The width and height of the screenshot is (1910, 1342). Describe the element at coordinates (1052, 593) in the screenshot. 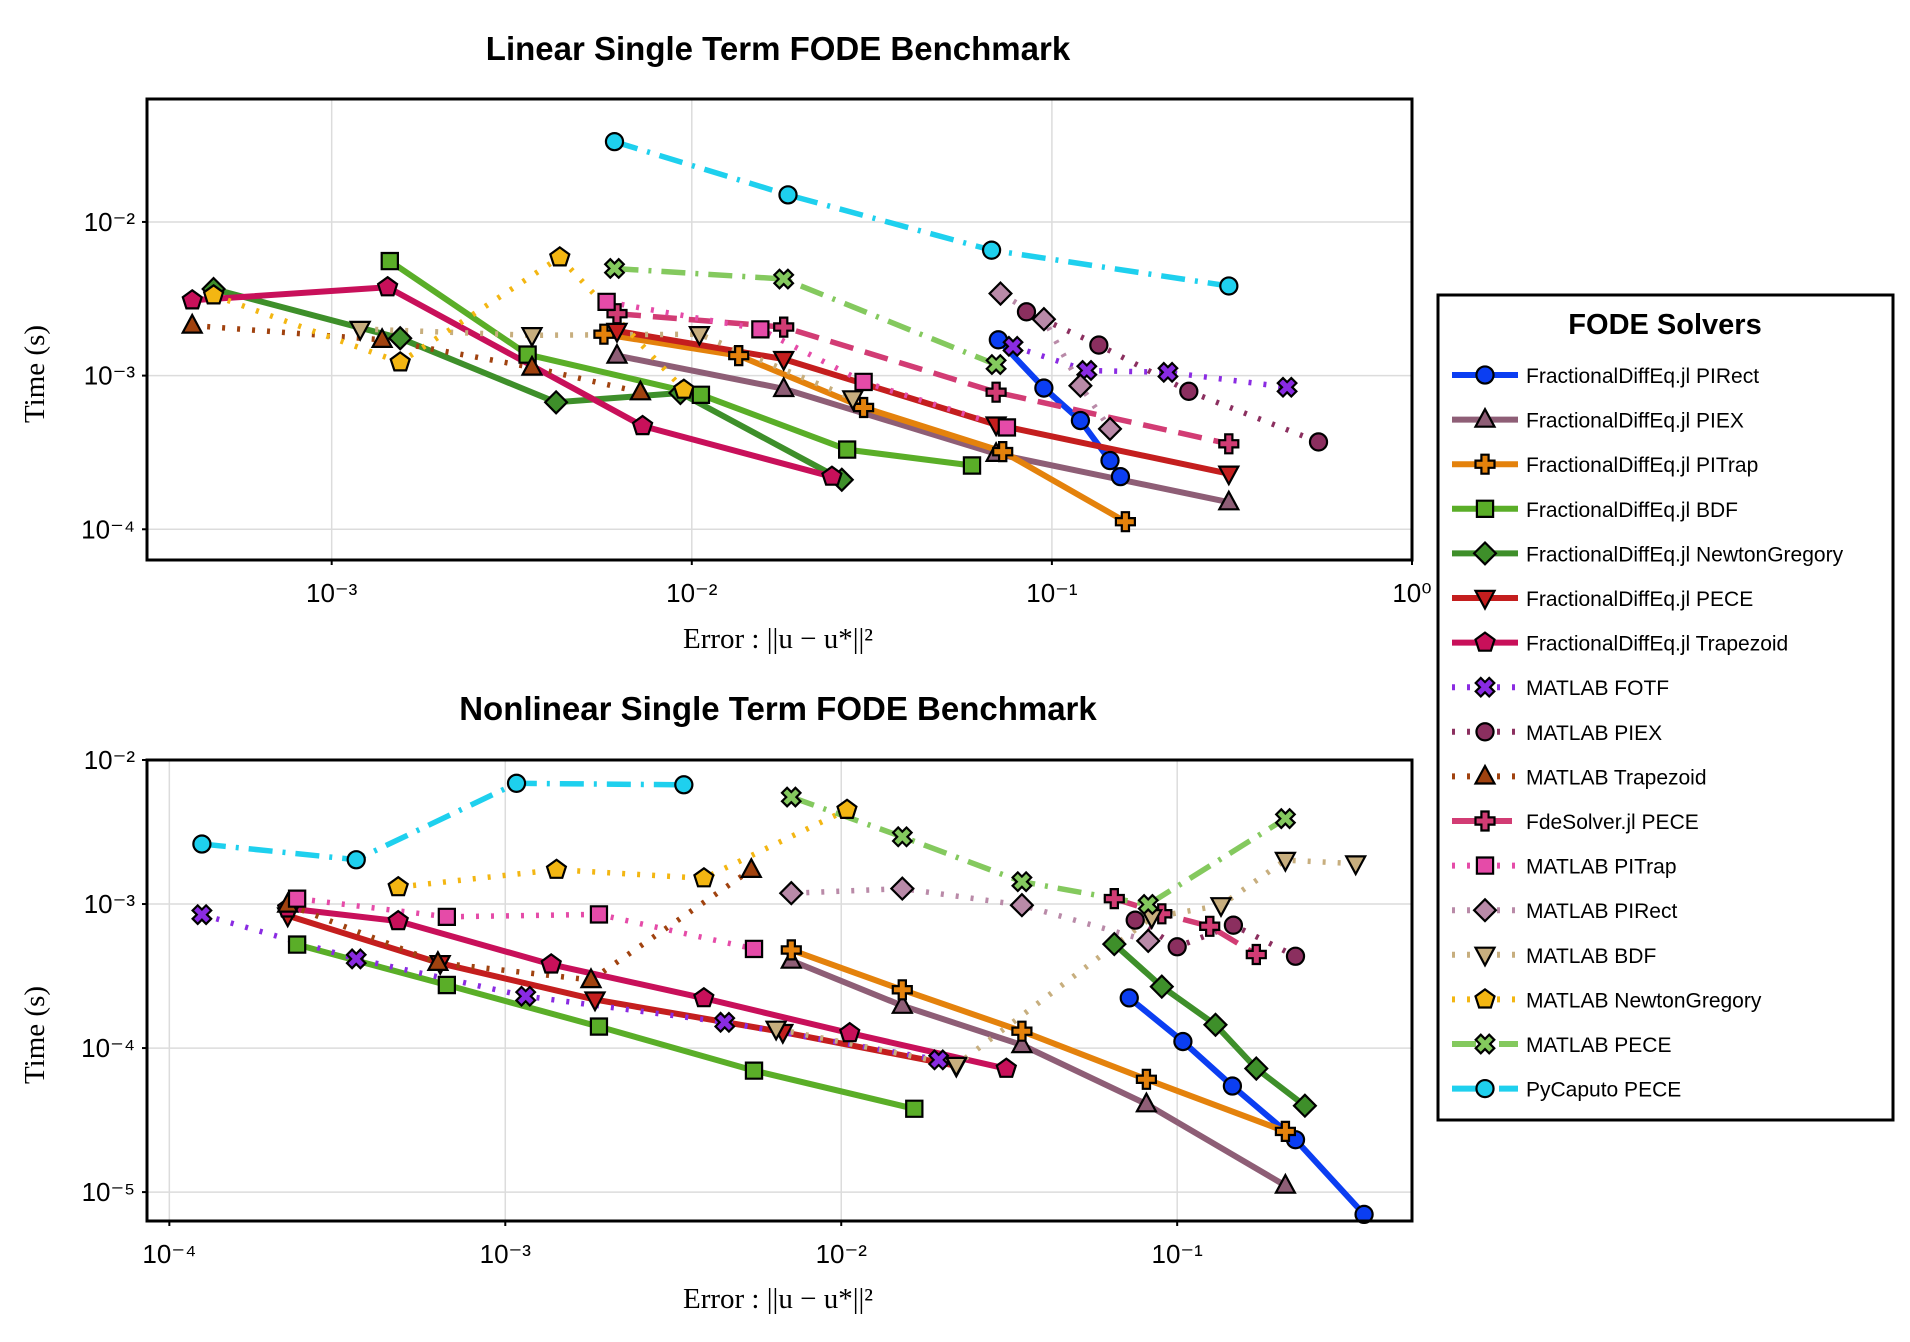

I see `x-tick-label: 10⁻¹` at that location.